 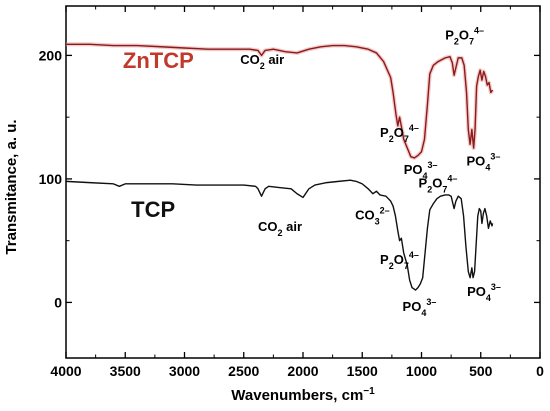 What do you see at coordinates (540, 371) in the screenshot?
I see `x-tick-label: 0` at bounding box center [540, 371].